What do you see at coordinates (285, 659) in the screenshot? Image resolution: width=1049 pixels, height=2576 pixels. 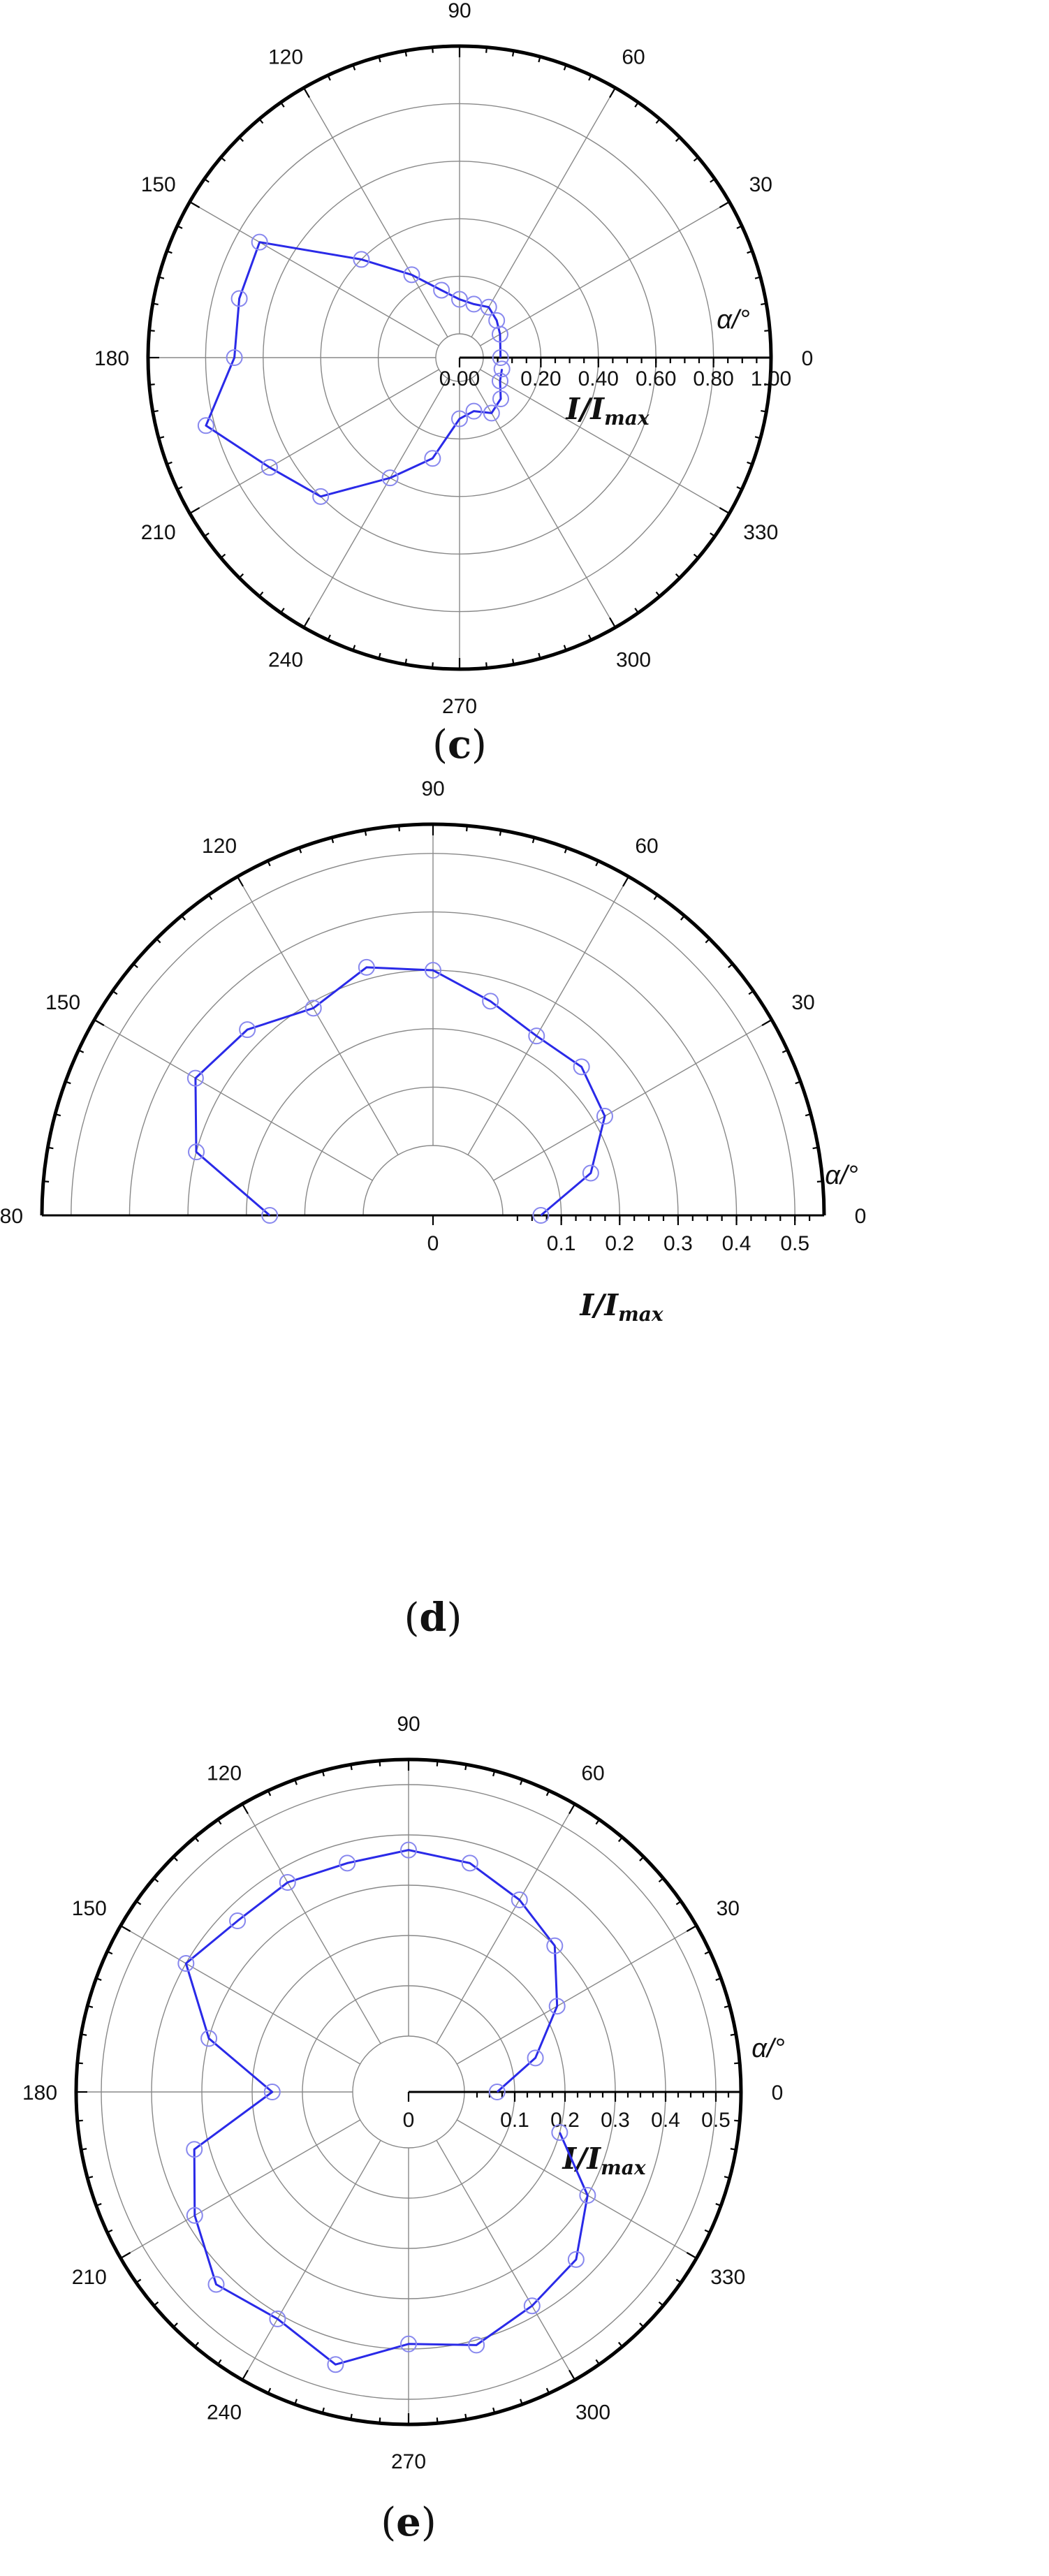 I see `angle-tick-label: 240` at bounding box center [285, 659].